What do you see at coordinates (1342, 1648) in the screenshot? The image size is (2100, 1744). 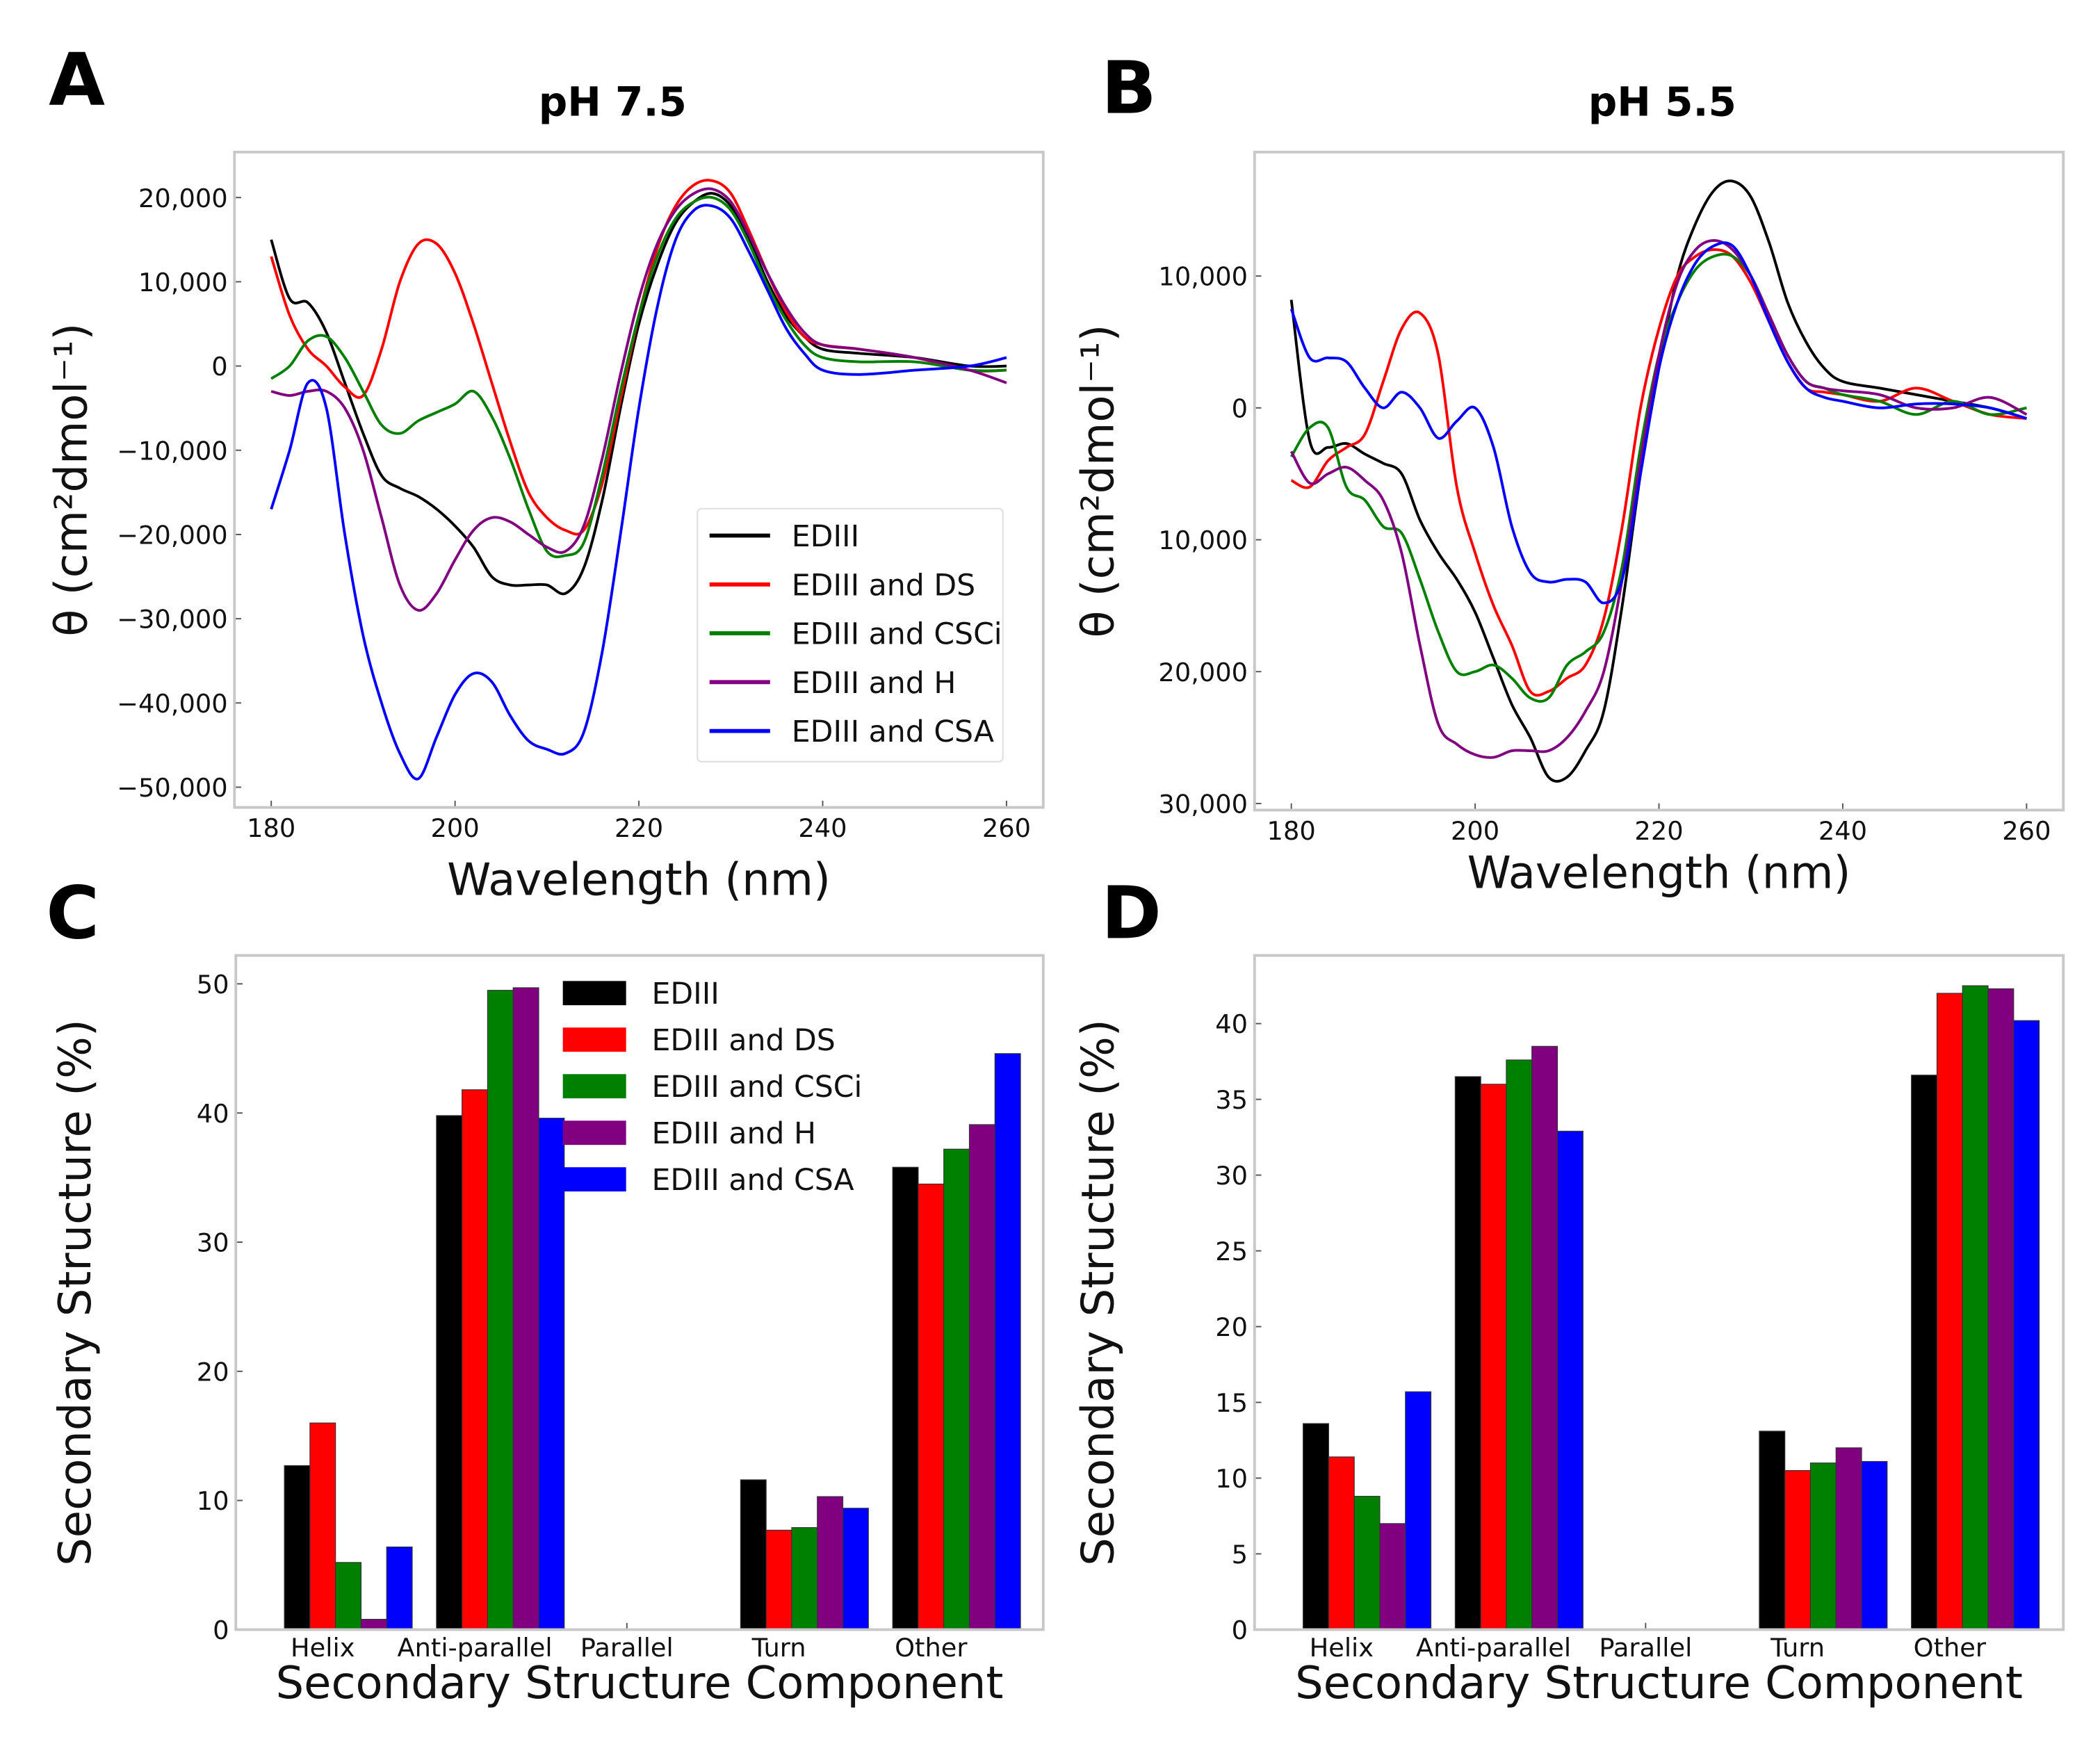 I see `x-tick-label: Helix` at bounding box center [1342, 1648].